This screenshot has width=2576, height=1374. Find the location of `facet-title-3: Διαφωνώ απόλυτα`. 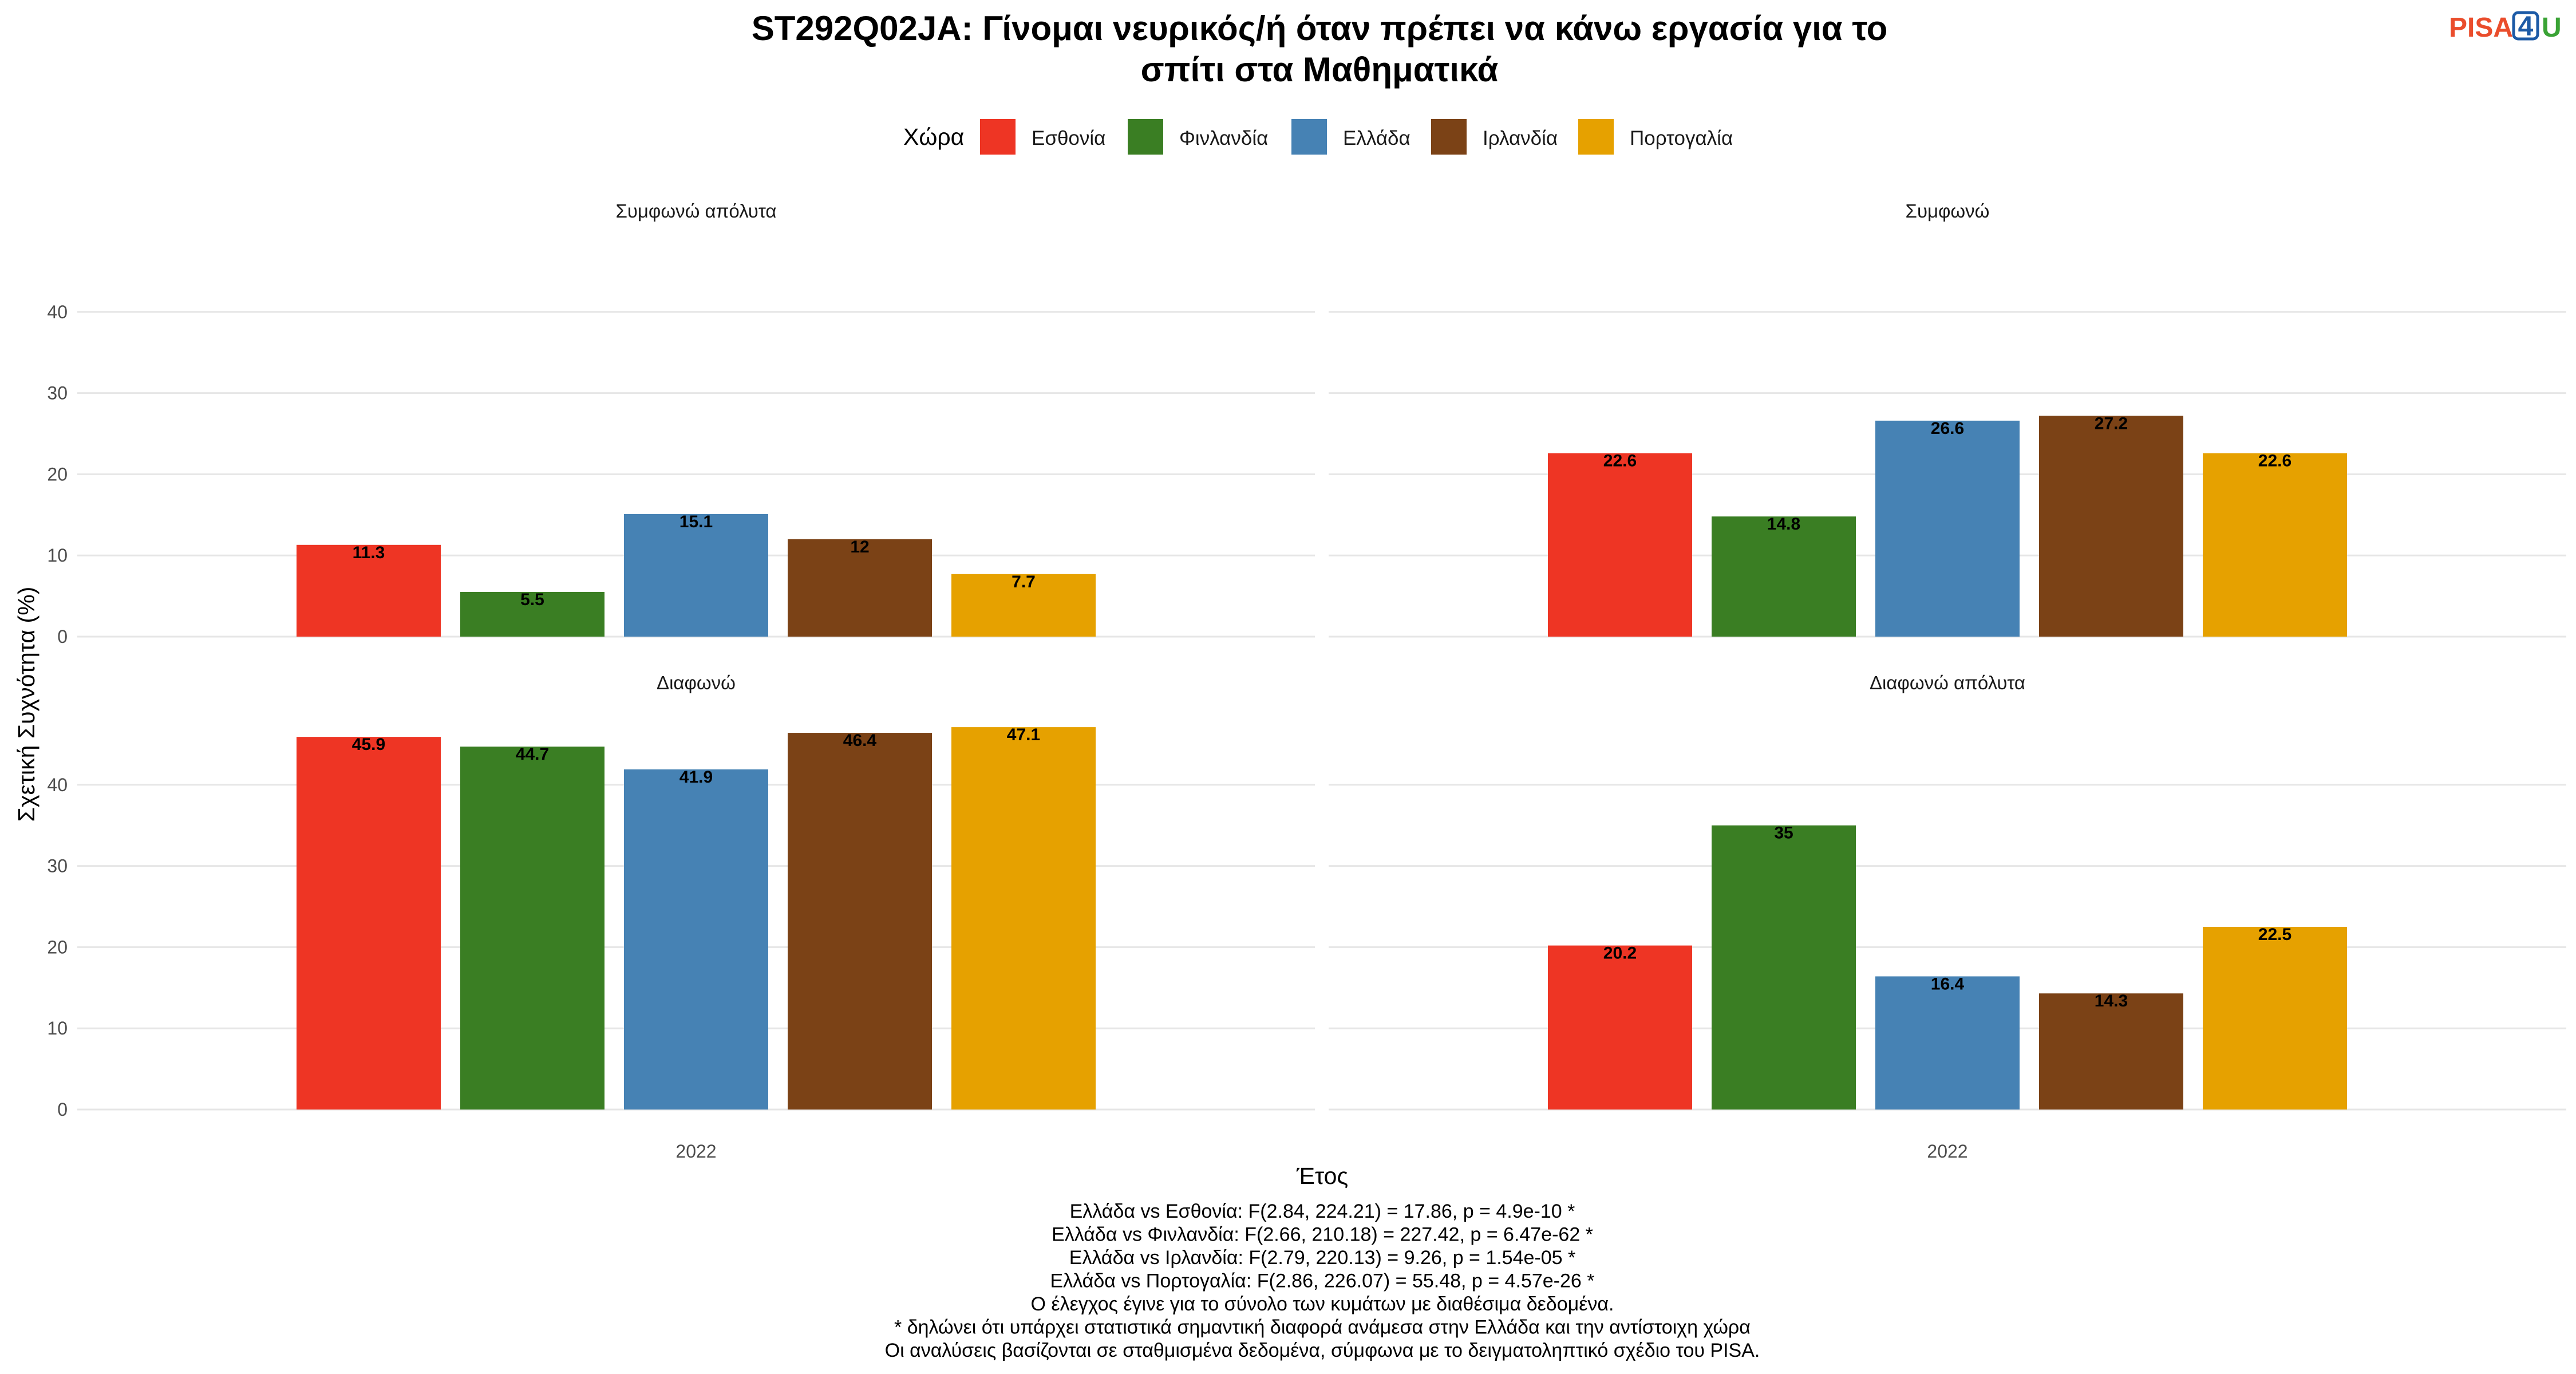

facet-title-3: Διαφωνώ απόλυτα is located at coordinates (1947, 682).